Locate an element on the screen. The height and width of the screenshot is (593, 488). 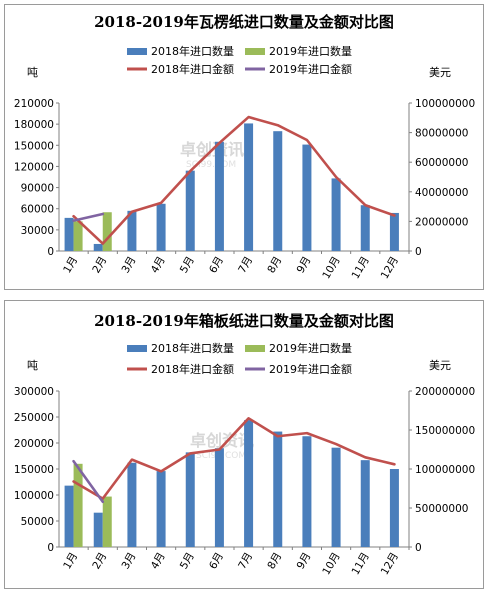
chart-title: 2018-2019年箱板纸进口数量及金额对比图 is located at coordinates (244, 321).